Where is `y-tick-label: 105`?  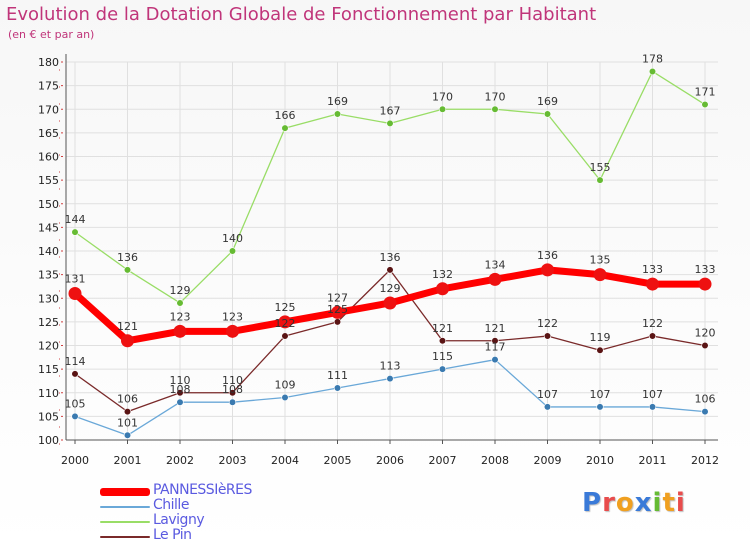
y-tick-label: 105 is located at coordinates (48, 416).